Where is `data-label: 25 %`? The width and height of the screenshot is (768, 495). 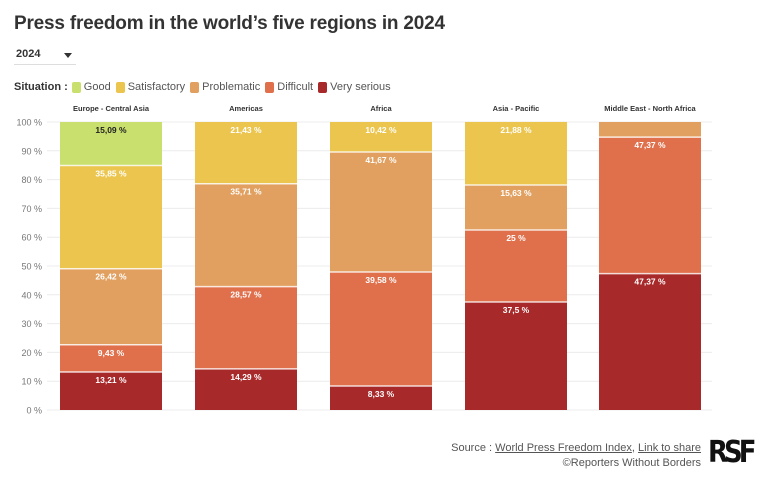 data-label: 25 % is located at coordinates (516, 238).